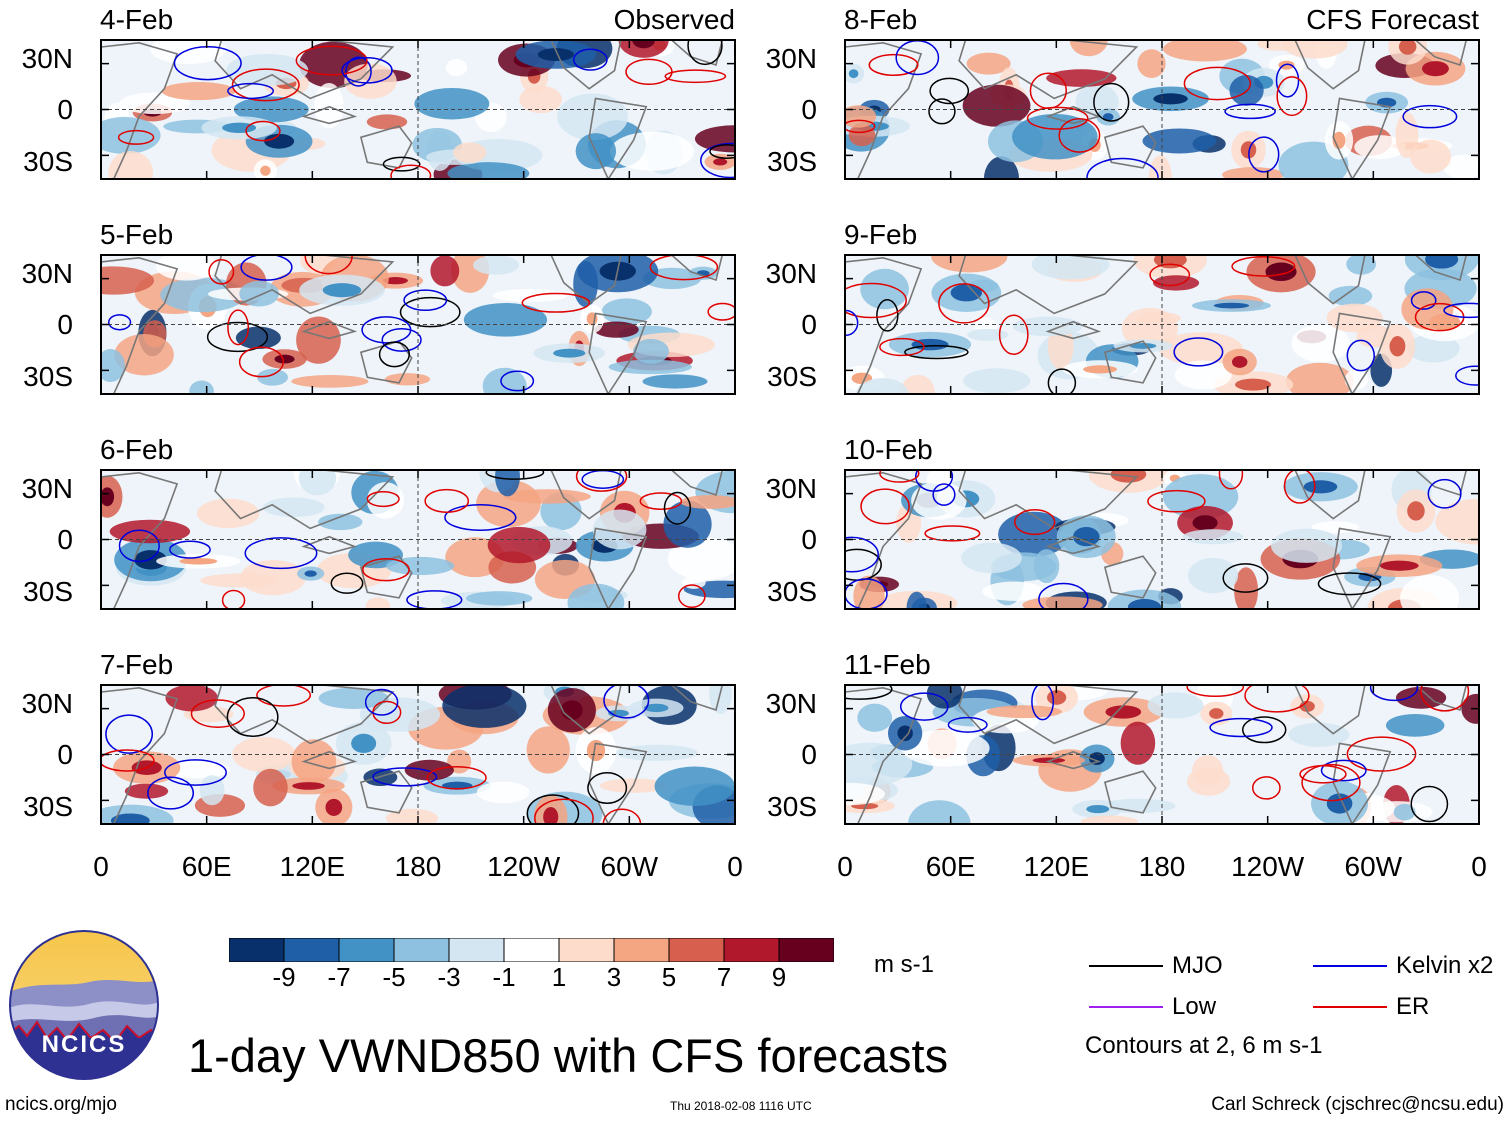 Image resolution: width=1510 pixels, height=1121 pixels. Describe the element at coordinates (1357, 1104) in the screenshot. I see `author-credit: Carl Schreck (cjschrec@ncsu.edu)` at that location.